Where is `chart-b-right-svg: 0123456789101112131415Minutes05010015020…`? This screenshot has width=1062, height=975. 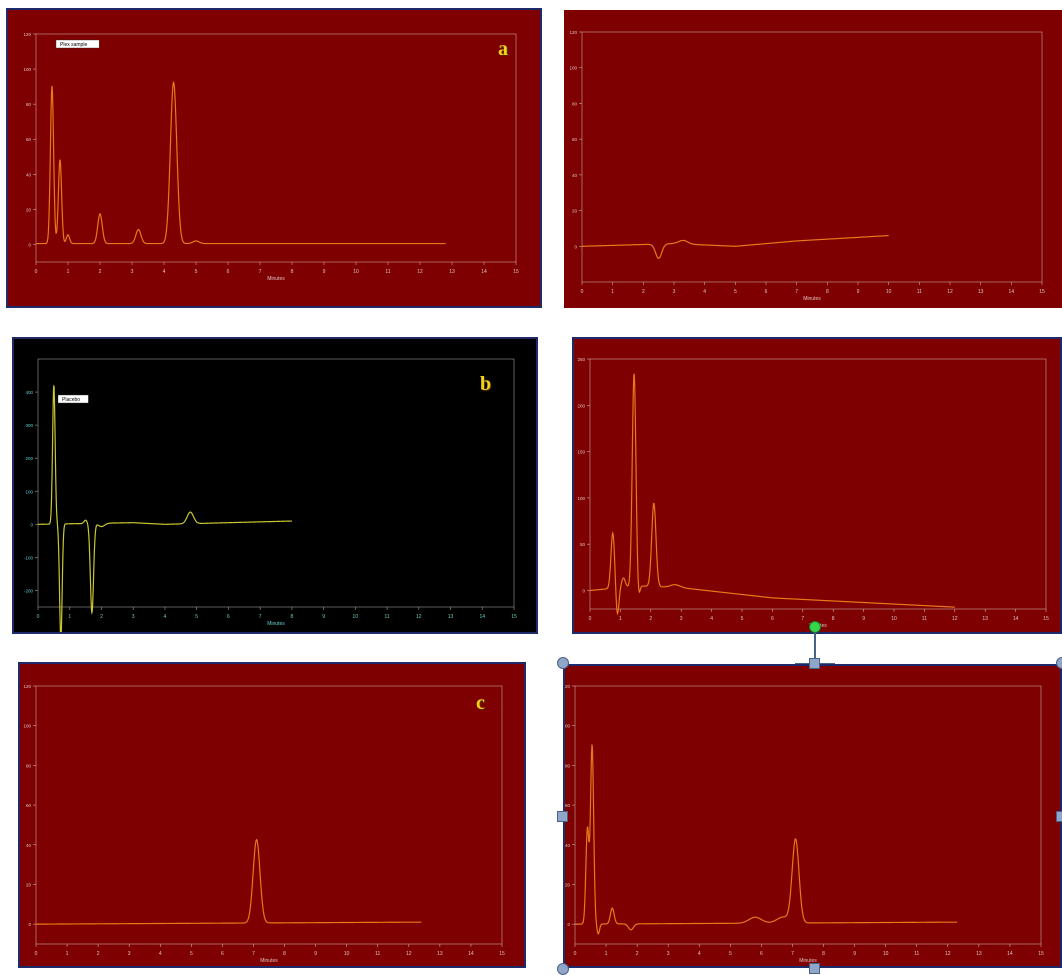 chart-b-right-svg: 0123456789101112131415Minutes05010015020… is located at coordinates (813, 493).